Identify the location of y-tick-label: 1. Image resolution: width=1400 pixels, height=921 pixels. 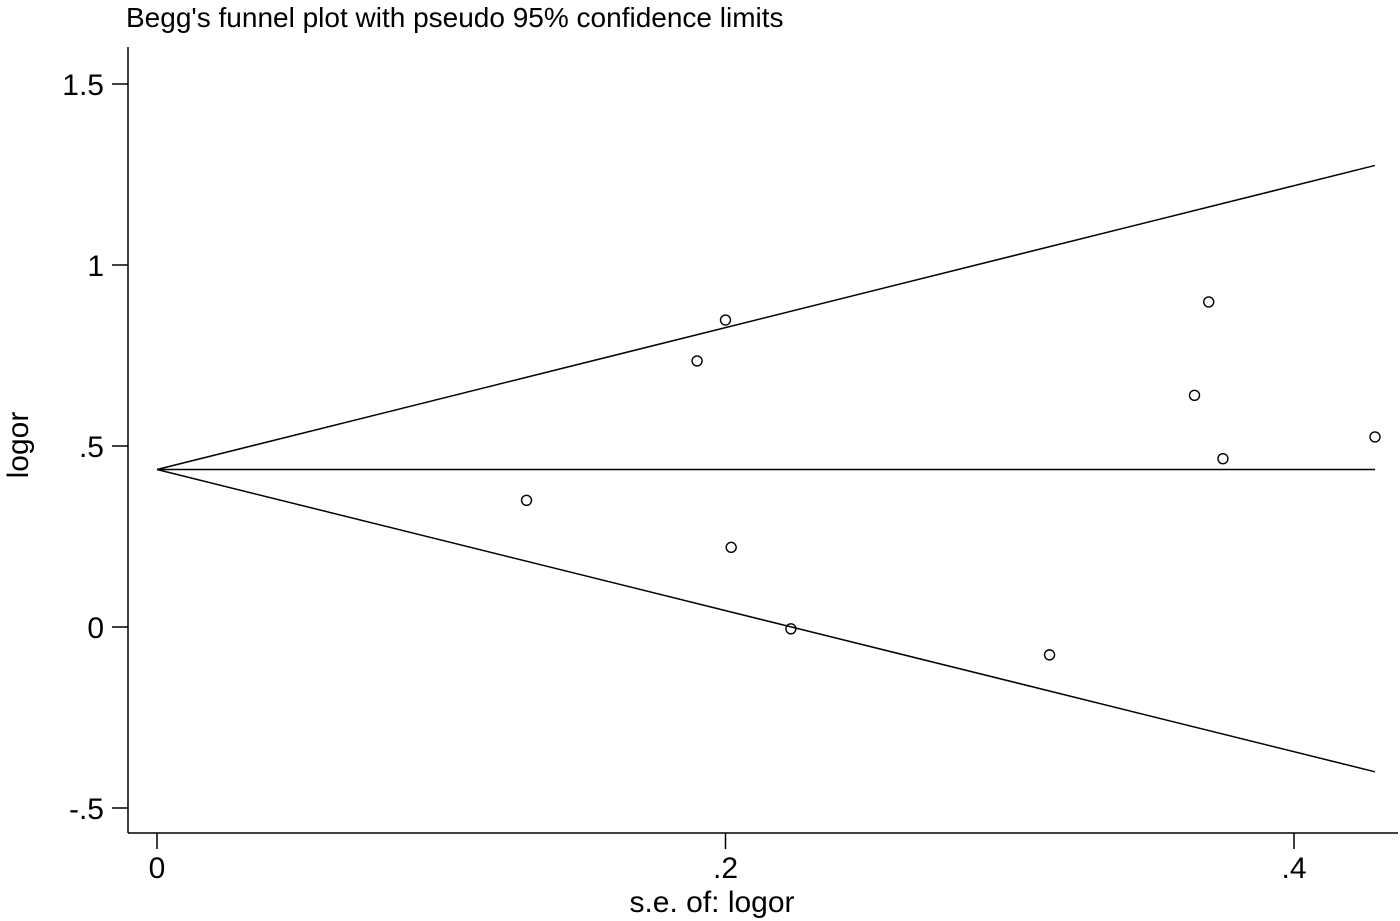
(95, 266).